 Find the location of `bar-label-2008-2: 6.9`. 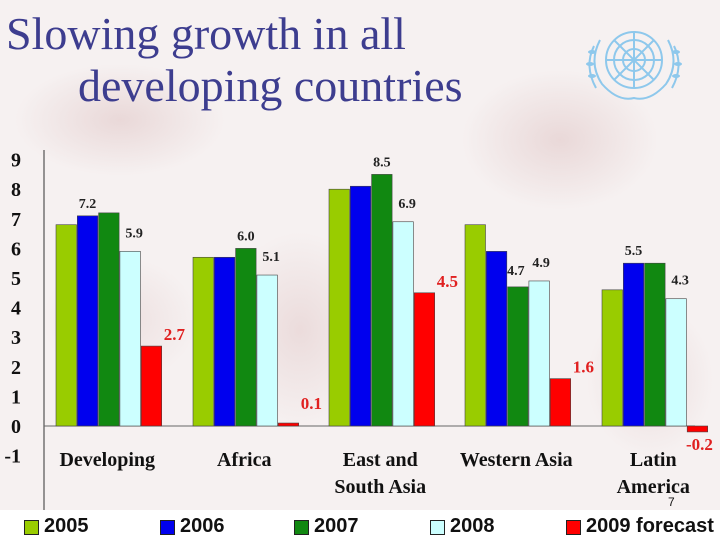

bar-label-2008-2: 6.9 is located at coordinates (407, 204).